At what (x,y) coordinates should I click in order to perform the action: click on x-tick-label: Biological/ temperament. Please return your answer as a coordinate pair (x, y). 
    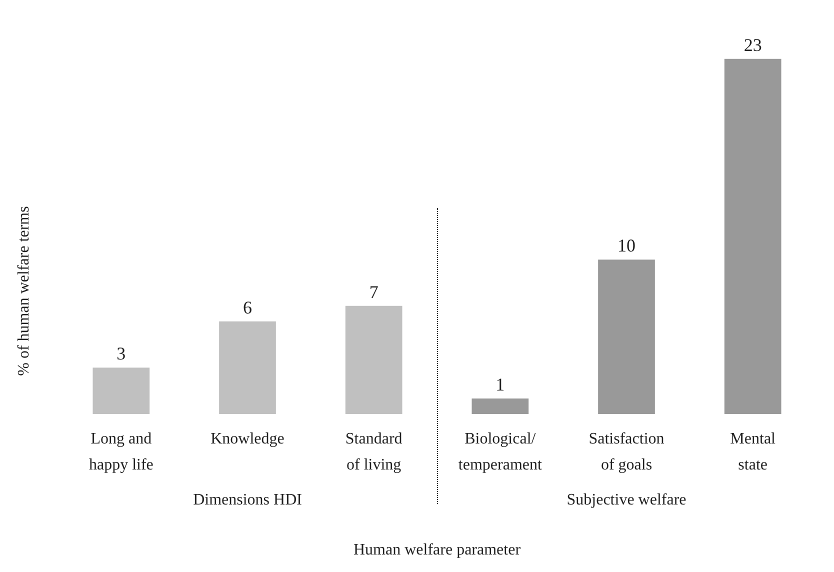
    Looking at the image, I should click on (500, 452).